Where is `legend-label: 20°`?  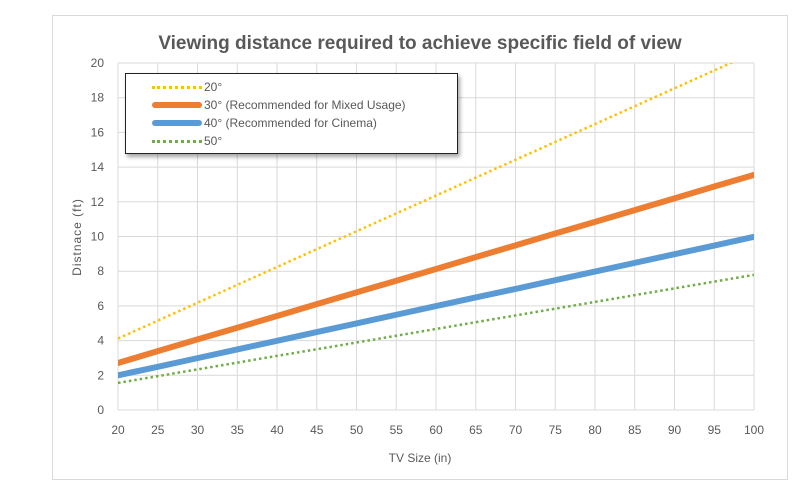 legend-label: 20° is located at coordinates (213, 87).